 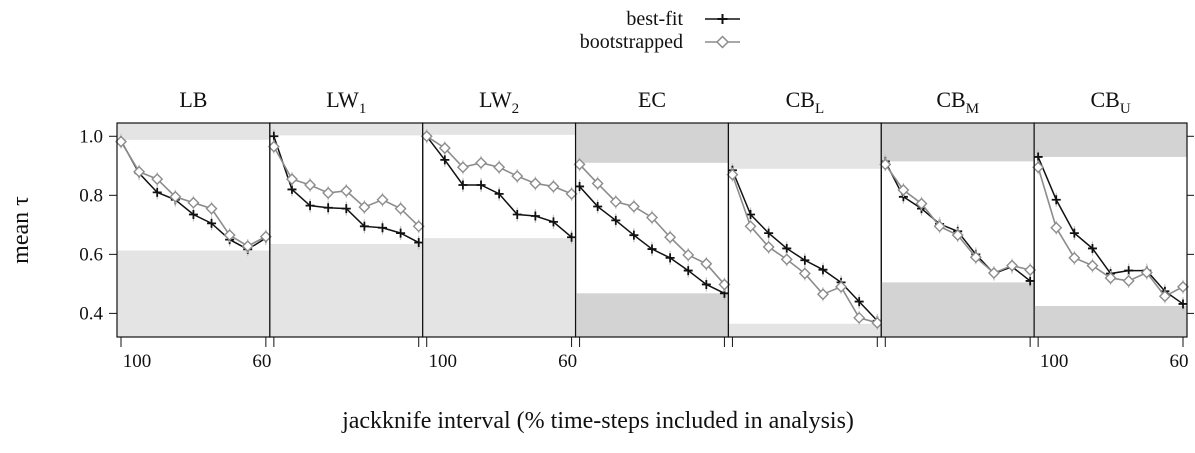 I want to click on panel-3: EC, so click(x=652, y=217).